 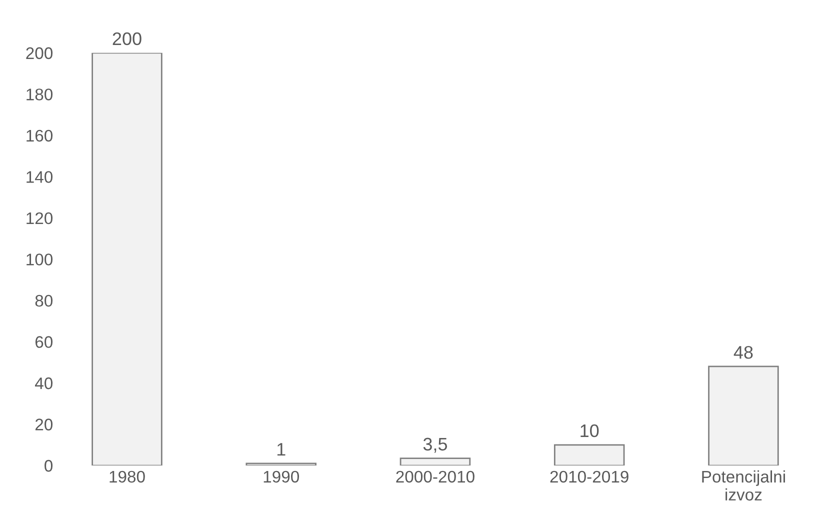 What do you see at coordinates (44, 424) in the screenshot?
I see `y-tick-label: 20` at bounding box center [44, 424].